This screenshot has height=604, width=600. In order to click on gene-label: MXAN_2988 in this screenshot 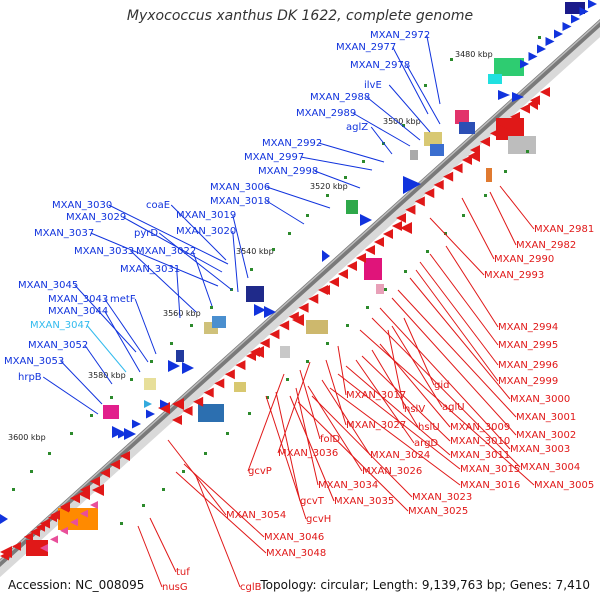, I will do `click(340, 97)`.